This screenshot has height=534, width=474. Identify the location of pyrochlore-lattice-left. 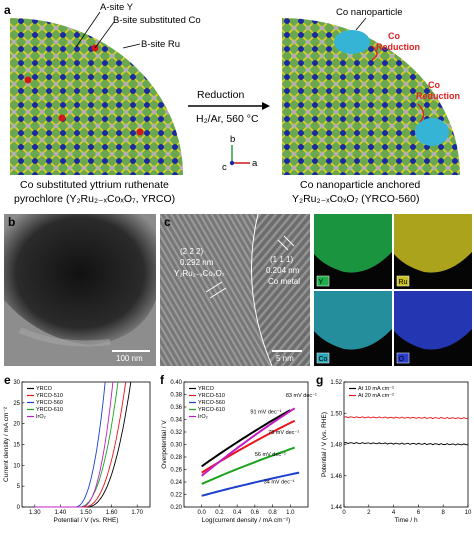
(96, 96).